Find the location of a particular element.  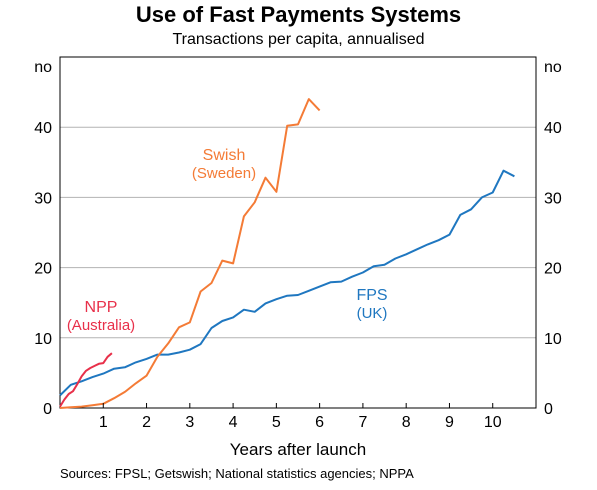

y-tick-label-right: 10 is located at coordinates (553, 339).